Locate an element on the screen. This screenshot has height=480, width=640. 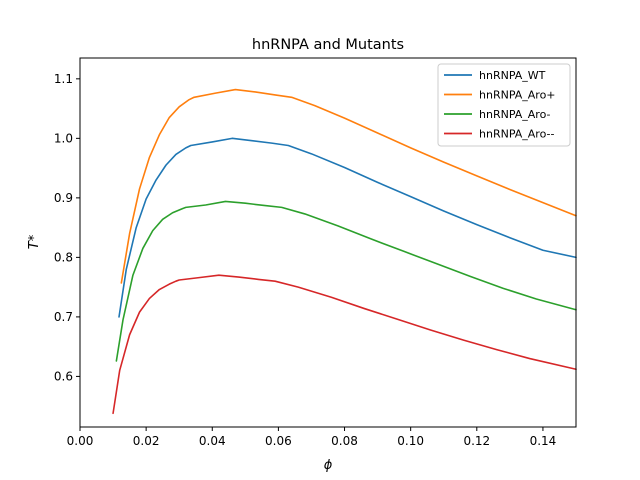
legend-box is located at coordinates (504, 105).